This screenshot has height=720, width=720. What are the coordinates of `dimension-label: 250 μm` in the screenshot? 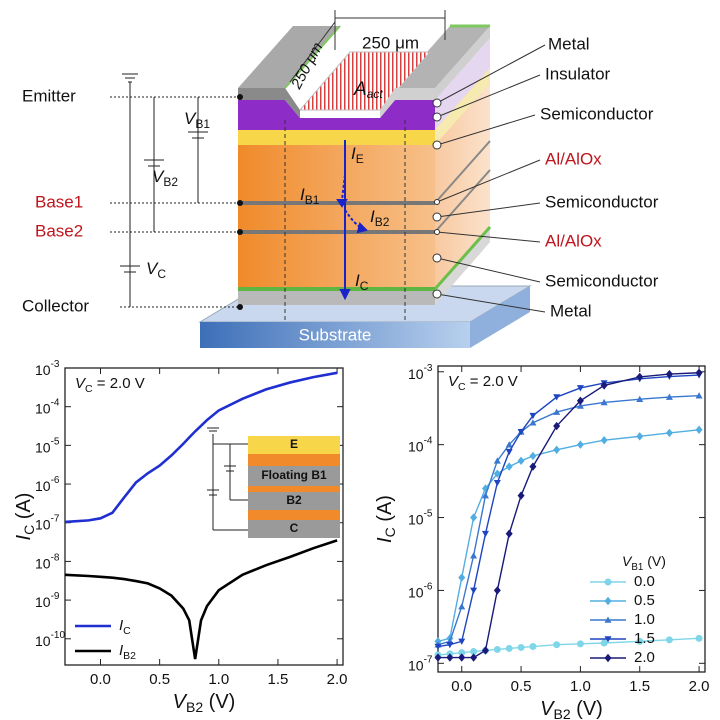 It's located at (390, 42).